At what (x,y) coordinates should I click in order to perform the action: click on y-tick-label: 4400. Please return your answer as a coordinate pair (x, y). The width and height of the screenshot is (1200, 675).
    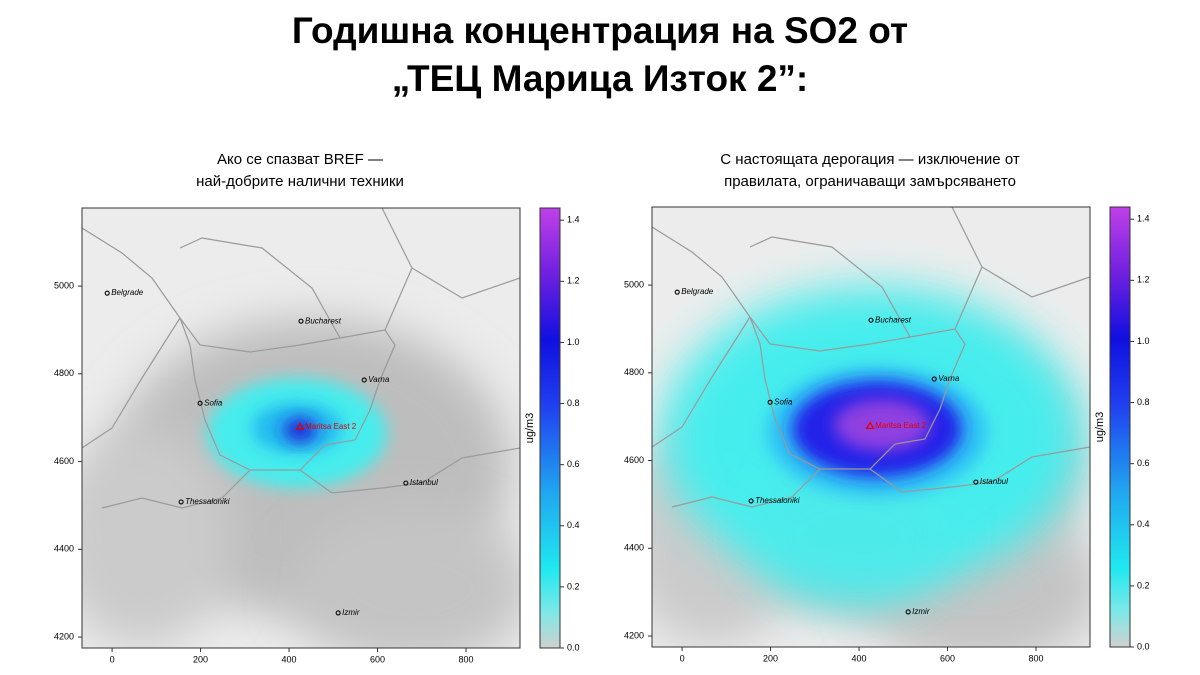
    Looking at the image, I should click on (634, 548).